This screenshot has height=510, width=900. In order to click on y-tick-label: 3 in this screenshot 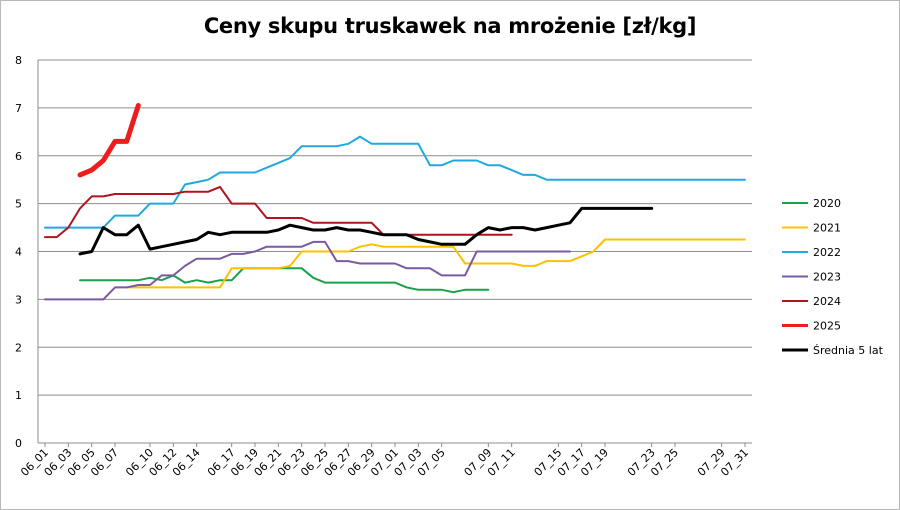, I will do `click(18, 299)`.